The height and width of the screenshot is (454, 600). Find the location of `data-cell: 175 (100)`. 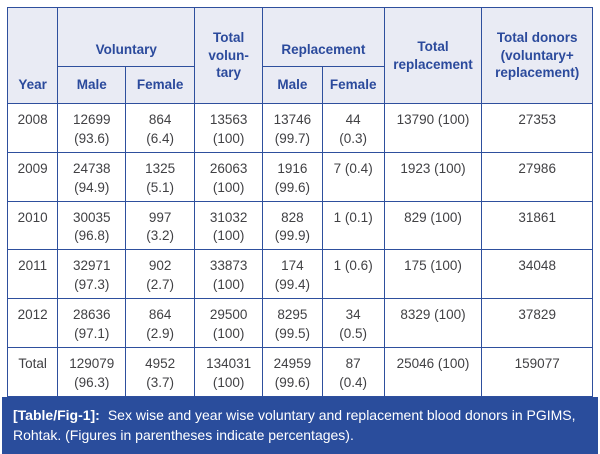

data-cell: 175 (100) is located at coordinates (433, 274).